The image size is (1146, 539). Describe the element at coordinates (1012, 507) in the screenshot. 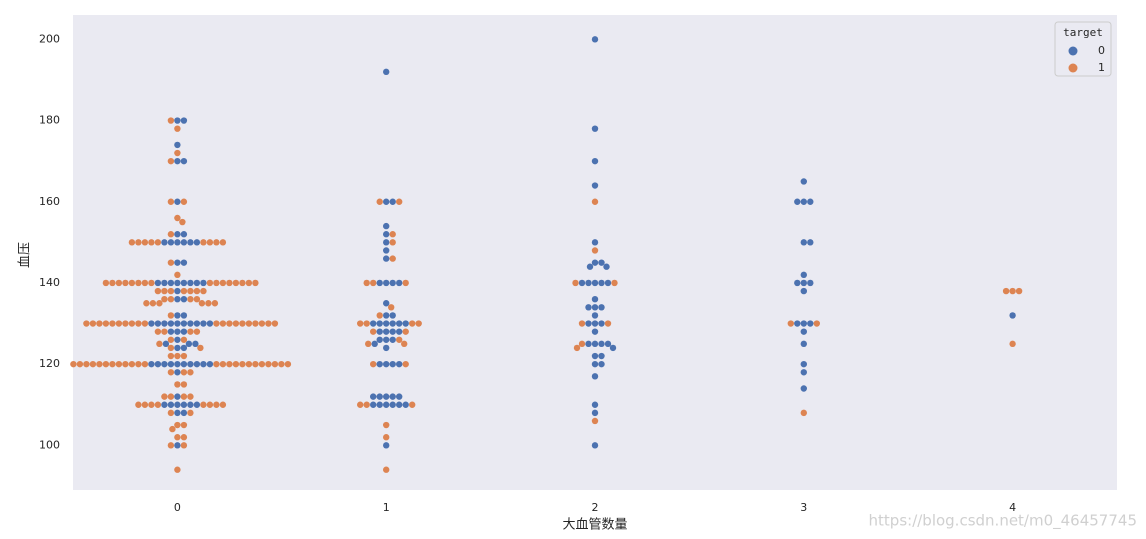

I see `x-tick-label: 4` at that location.